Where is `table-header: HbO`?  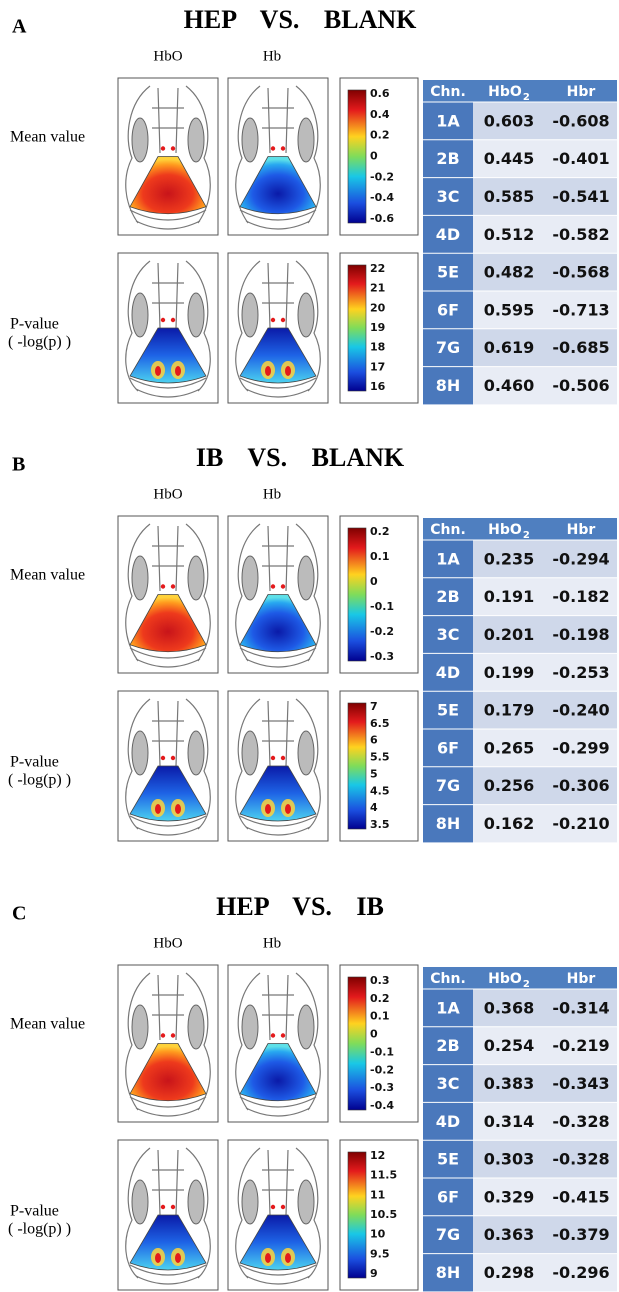
table-header: HbO is located at coordinates (505, 530).